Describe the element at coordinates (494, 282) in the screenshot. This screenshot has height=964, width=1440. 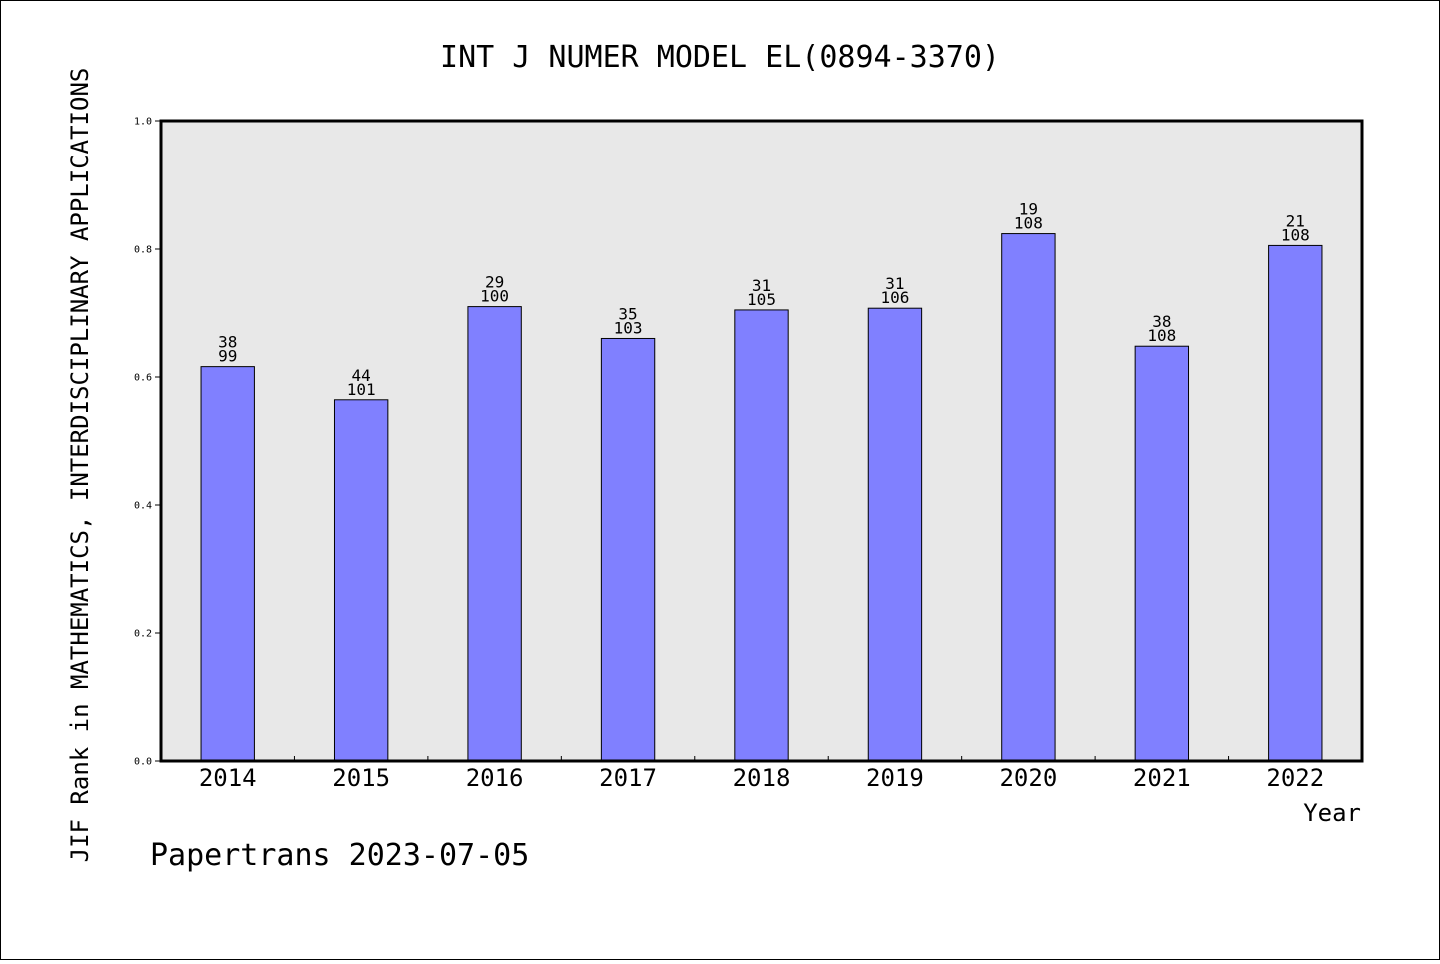
I see `bar-rank-label: 29` at that location.